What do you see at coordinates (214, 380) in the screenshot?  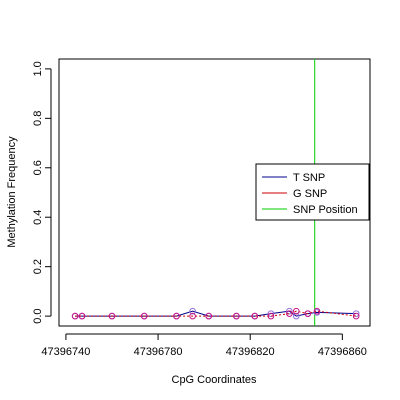 I see `x-axis-label: CpG Coordinates` at bounding box center [214, 380].